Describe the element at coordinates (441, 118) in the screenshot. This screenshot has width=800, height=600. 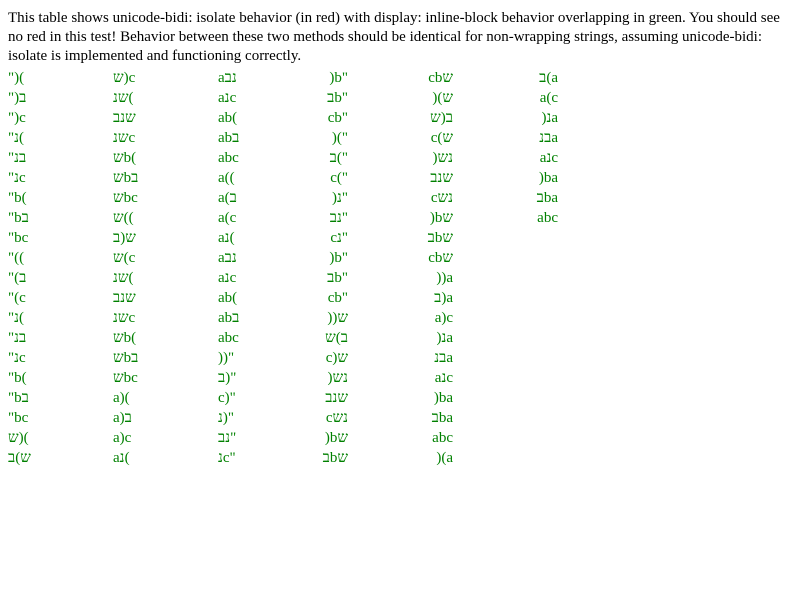
I see `test-cell: ב(ש` at that location.